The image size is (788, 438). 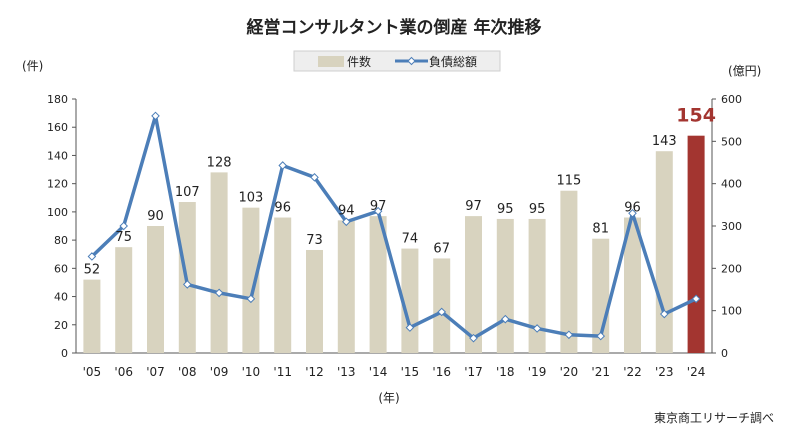 I want to click on x-tick-label: '13, so click(x=346, y=372).